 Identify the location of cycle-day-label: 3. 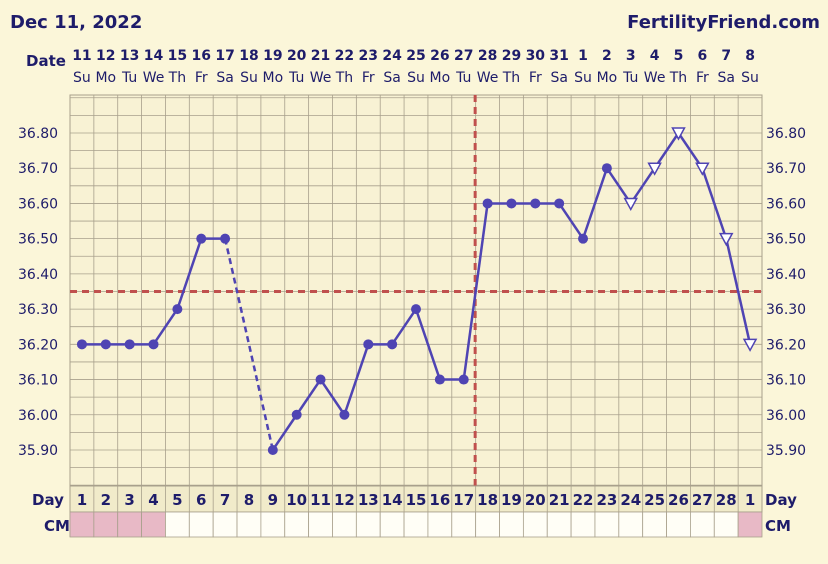
(129, 500).